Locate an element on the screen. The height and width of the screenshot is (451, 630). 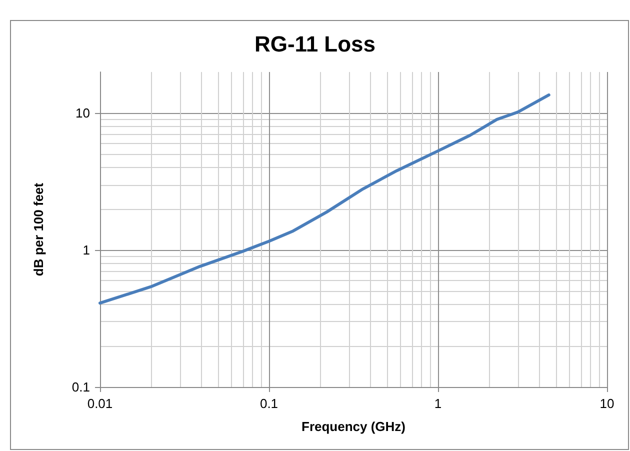
x-tick-label: 0.1 is located at coordinates (269, 403).